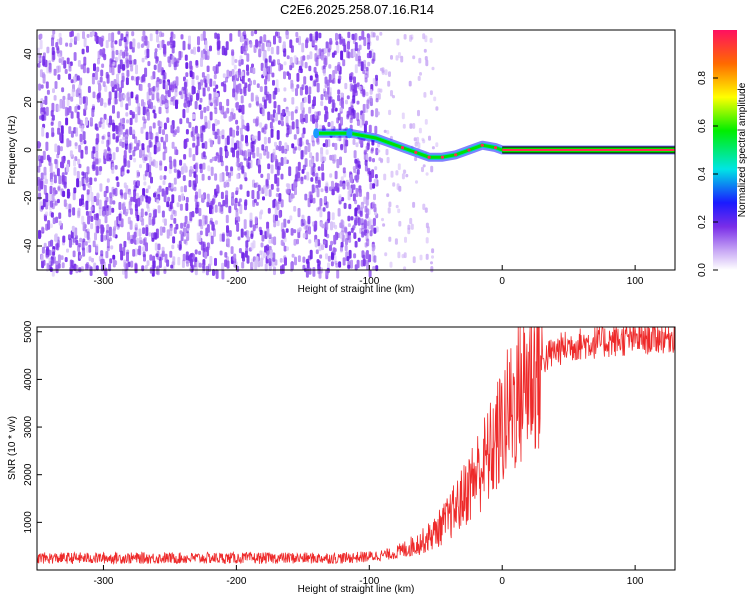 Image resolution: width=750 pixels, height=600 pixels. I want to click on y-tick-label: 2000, so click(28, 474).